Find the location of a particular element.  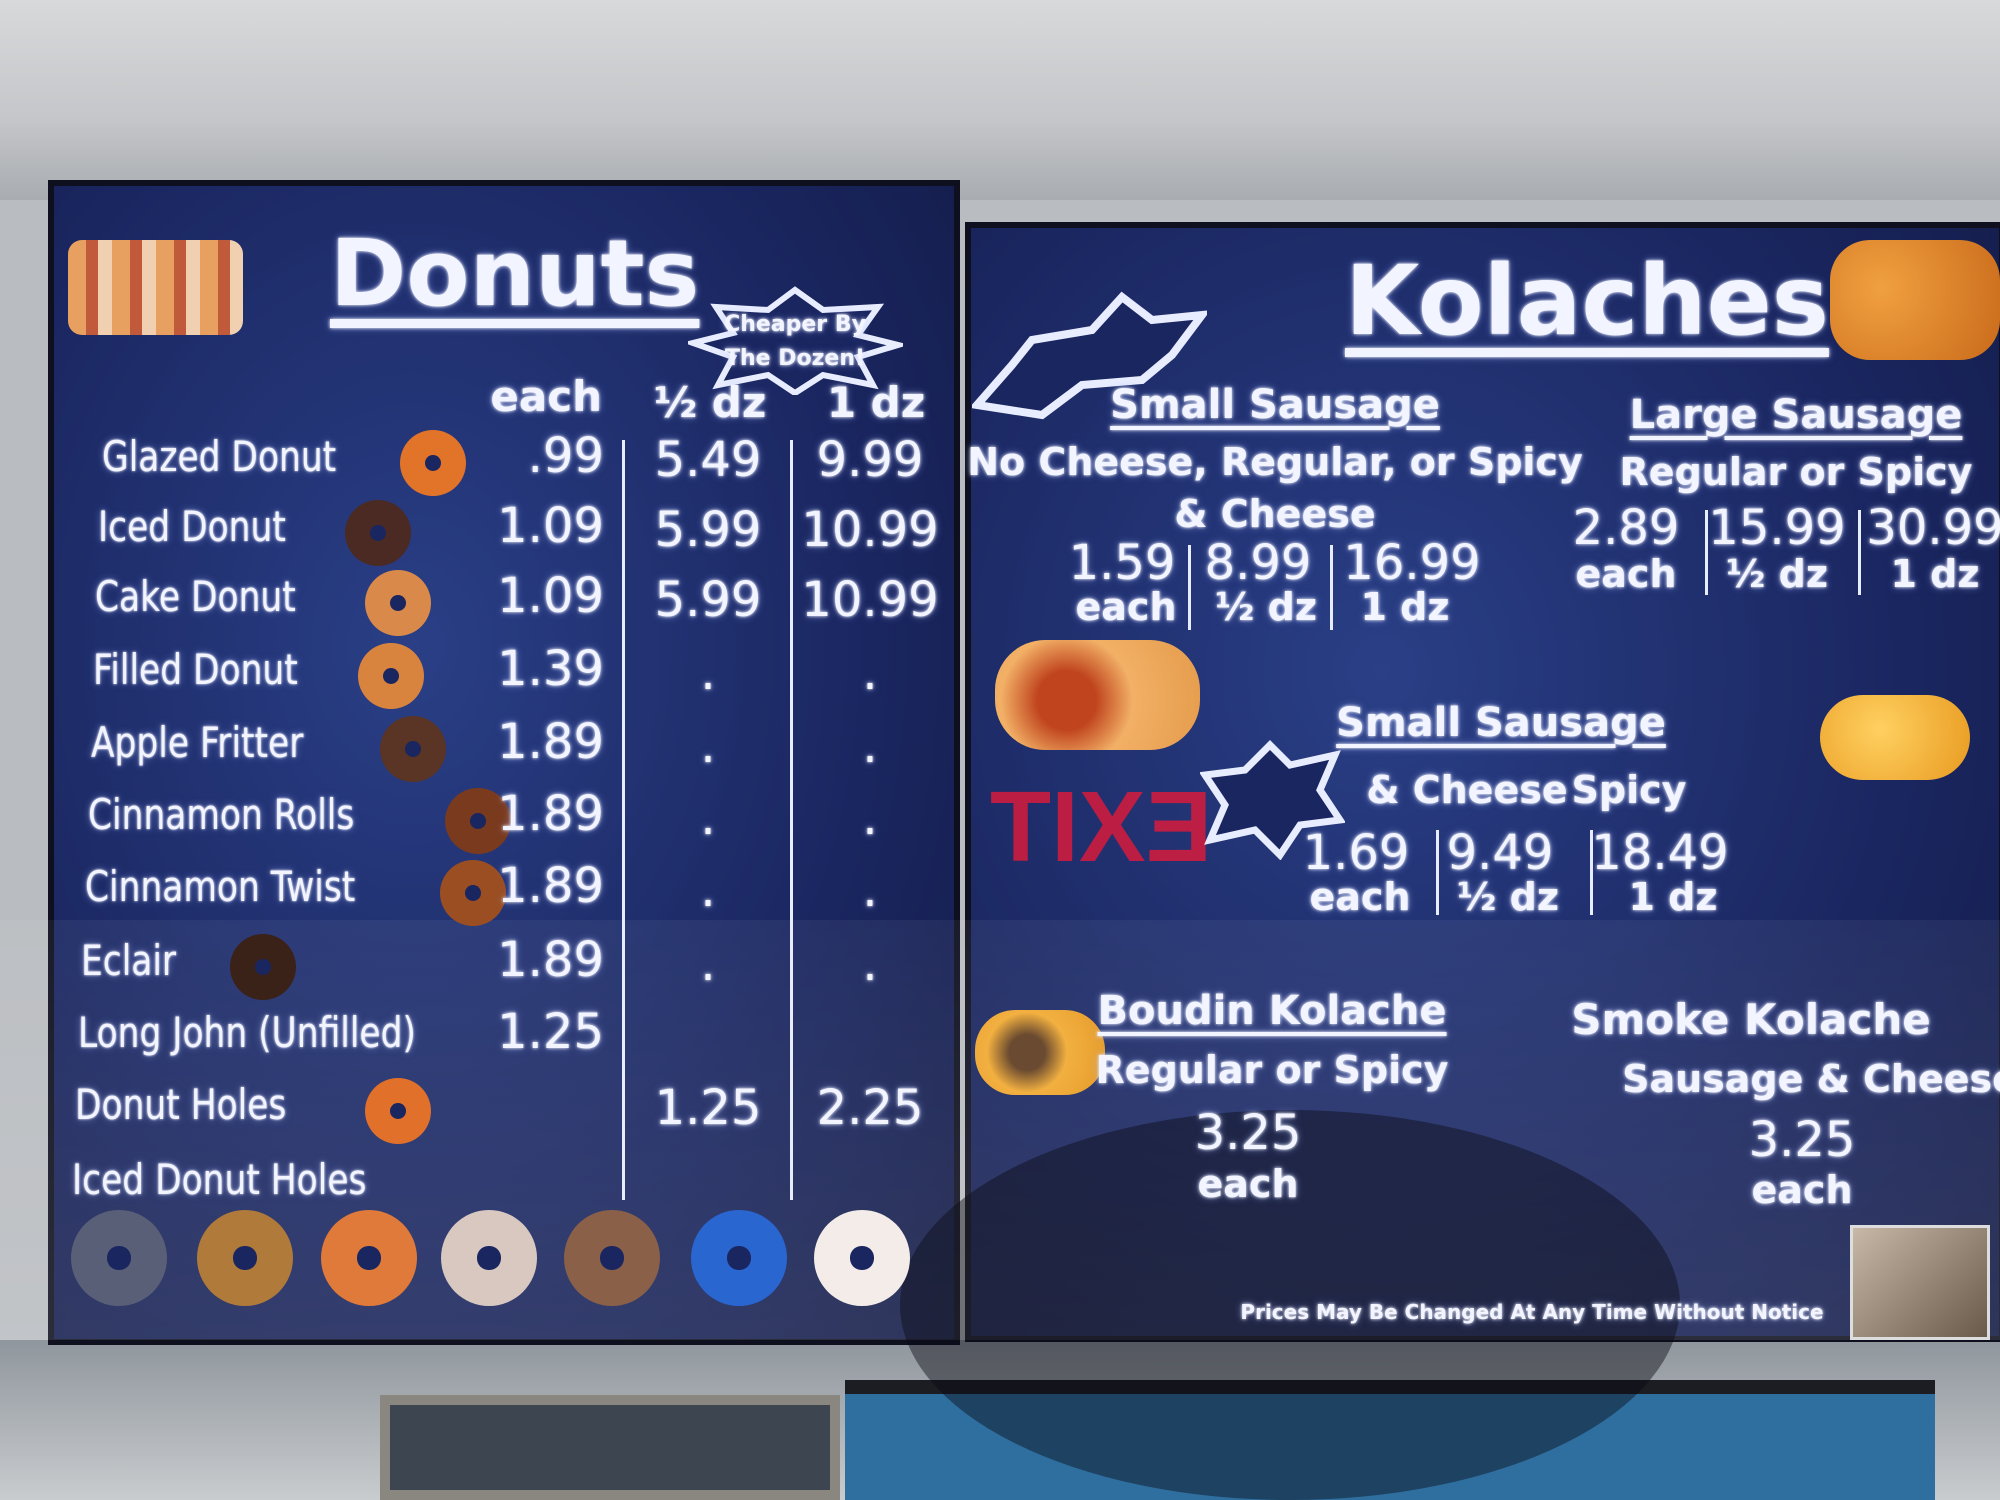

small-sausage-cheese-note: & Cheese is located at coordinates (1275, 514).